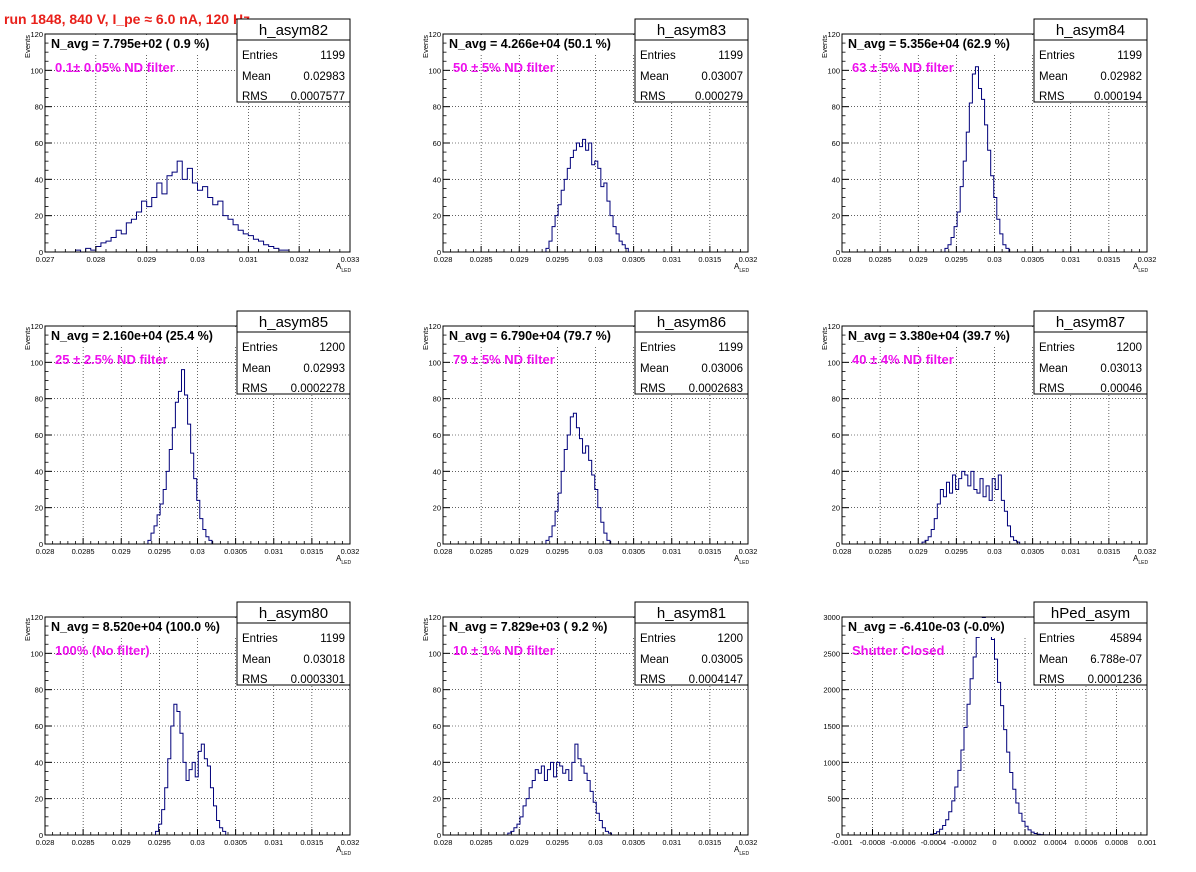 This screenshot has height=872, width=1196. I want to click on y-tick-label: 1500, so click(831, 726).